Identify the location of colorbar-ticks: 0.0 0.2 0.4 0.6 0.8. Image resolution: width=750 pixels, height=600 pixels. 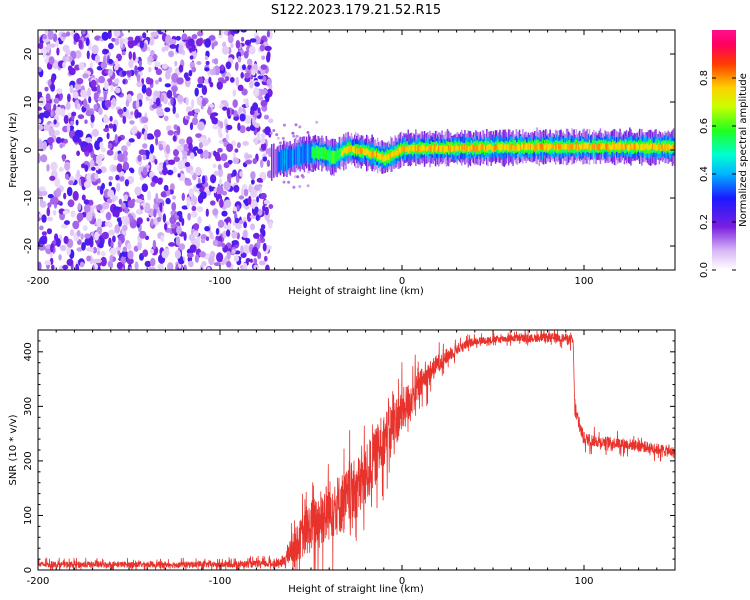
(717, 174).